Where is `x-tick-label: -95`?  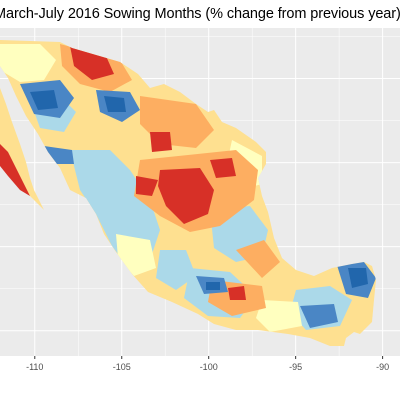 x-tick-label: -95 is located at coordinates (295, 367).